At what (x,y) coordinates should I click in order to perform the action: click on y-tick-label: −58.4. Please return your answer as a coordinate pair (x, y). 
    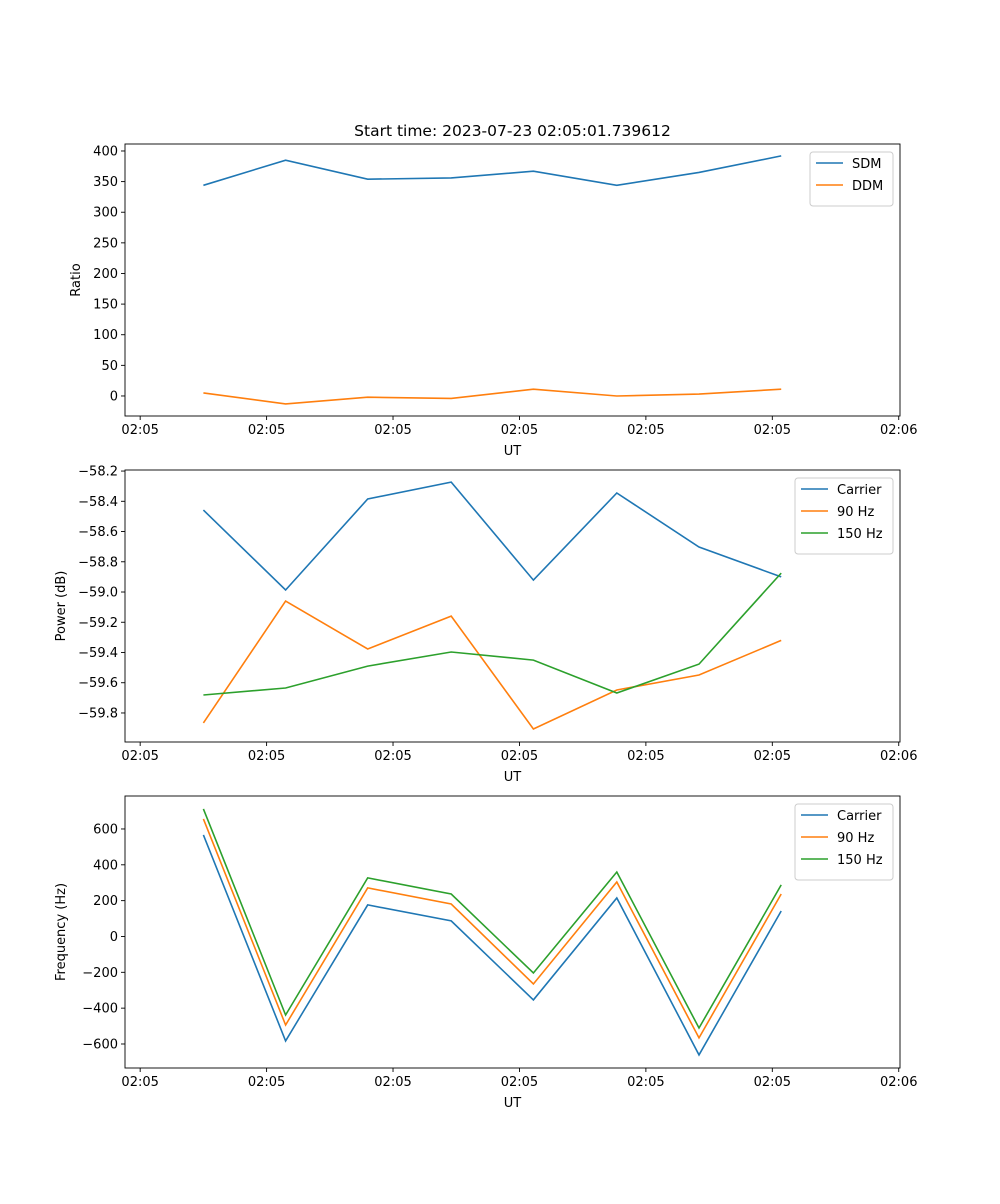
    Looking at the image, I should click on (98, 502).